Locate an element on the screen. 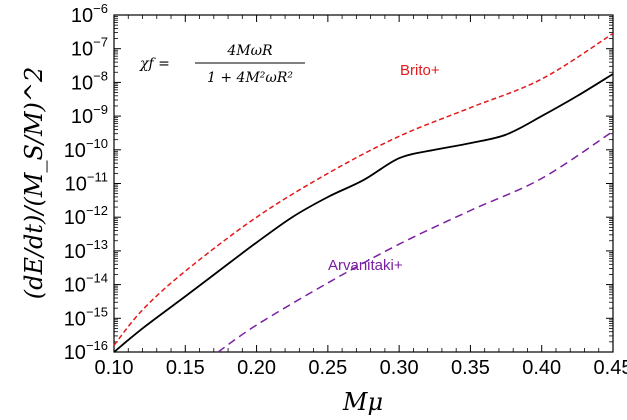 This screenshot has height=420, width=627. x-tick-label: 0.10 is located at coordinates (114, 368).